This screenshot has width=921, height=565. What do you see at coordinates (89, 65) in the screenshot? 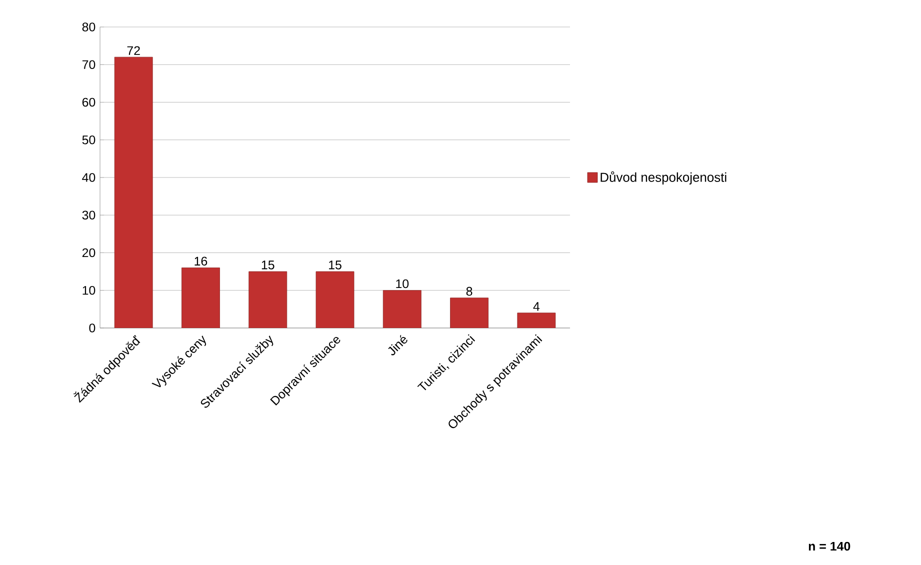
I see `y-tick-label: 70` at bounding box center [89, 65].